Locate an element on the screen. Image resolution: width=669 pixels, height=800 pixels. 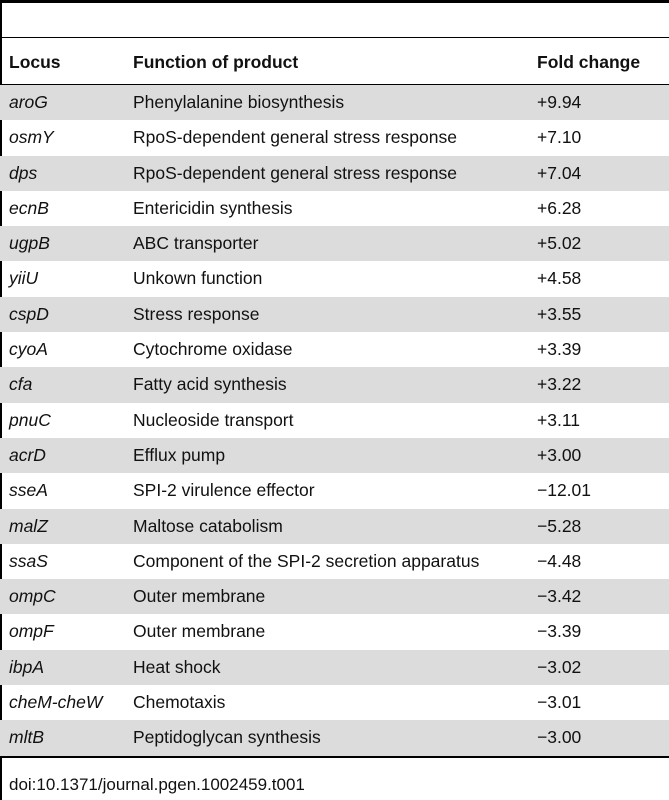
table-cell: −5.28 is located at coordinates (559, 525).